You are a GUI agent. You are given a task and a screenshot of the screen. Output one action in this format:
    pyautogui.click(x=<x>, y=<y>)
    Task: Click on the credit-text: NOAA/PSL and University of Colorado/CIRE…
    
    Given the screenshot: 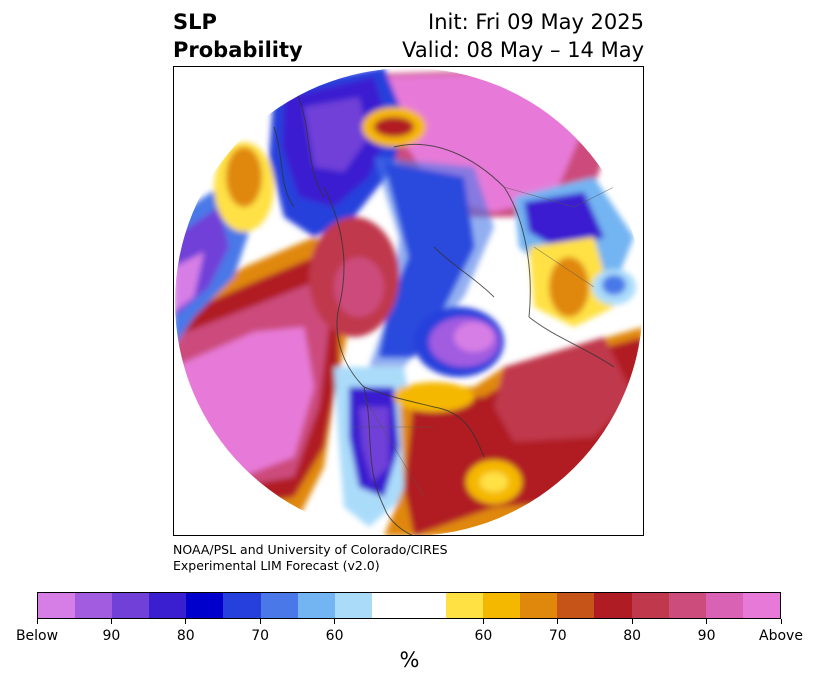 What is the action you would take?
    pyautogui.click(x=310, y=558)
    